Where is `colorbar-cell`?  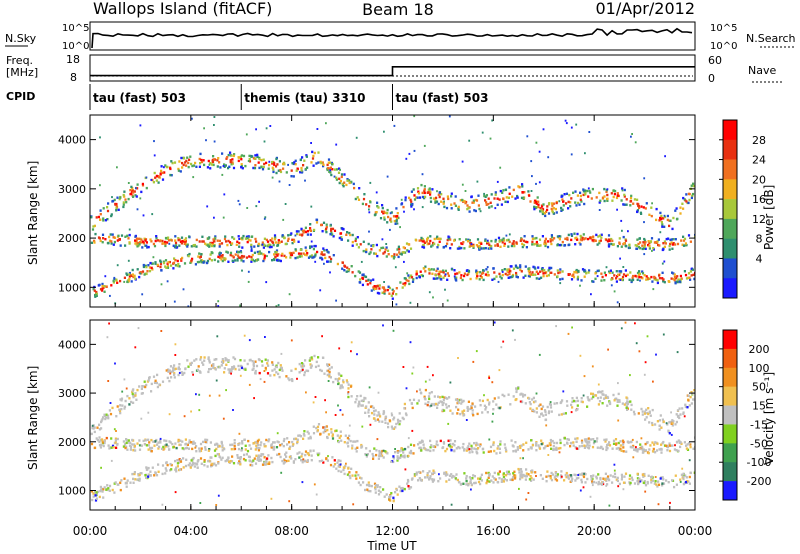
colorbar-cell is located at coordinates (730, 288).